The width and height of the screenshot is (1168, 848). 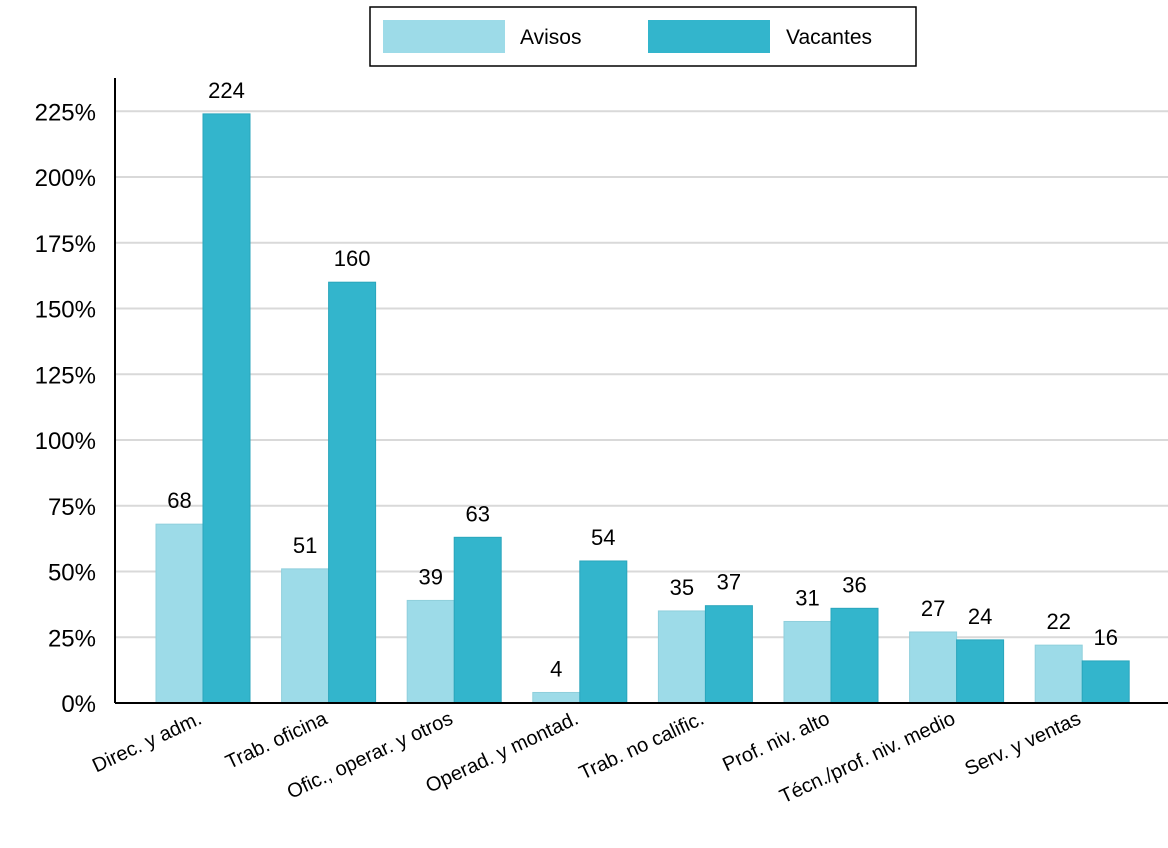 What do you see at coordinates (477, 513) in the screenshot?
I see `data-label: 63` at bounding box center [477, 513].